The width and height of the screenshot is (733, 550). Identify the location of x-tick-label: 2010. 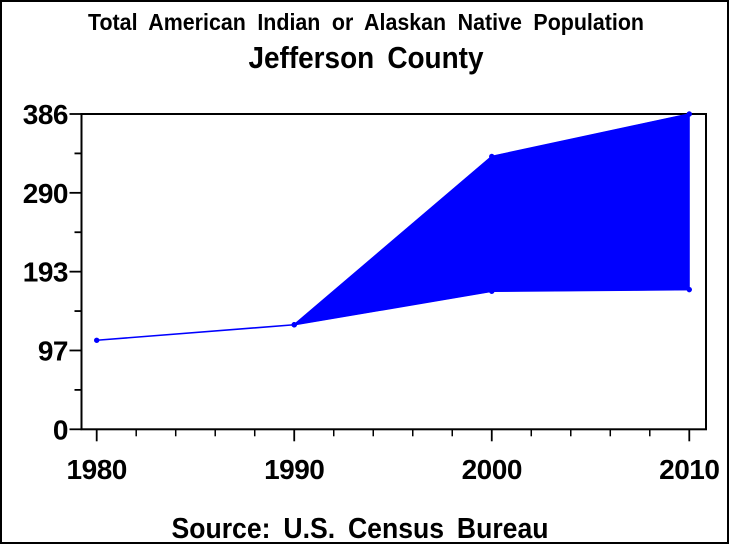
(689, 469).